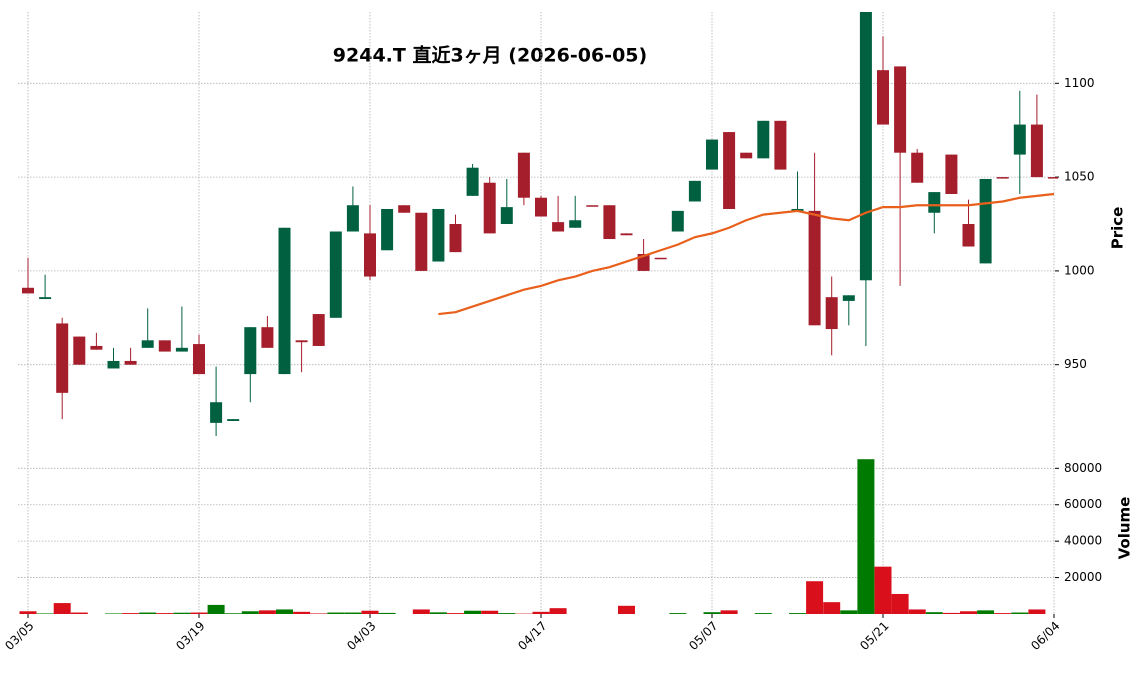 Image resolution: width=1144 pixels, height=674 pixels. What do you see at coordinates (1083, 504) in the screenshot?
I see `y-tick-label: 60000` at bounding box center [1083, 504].